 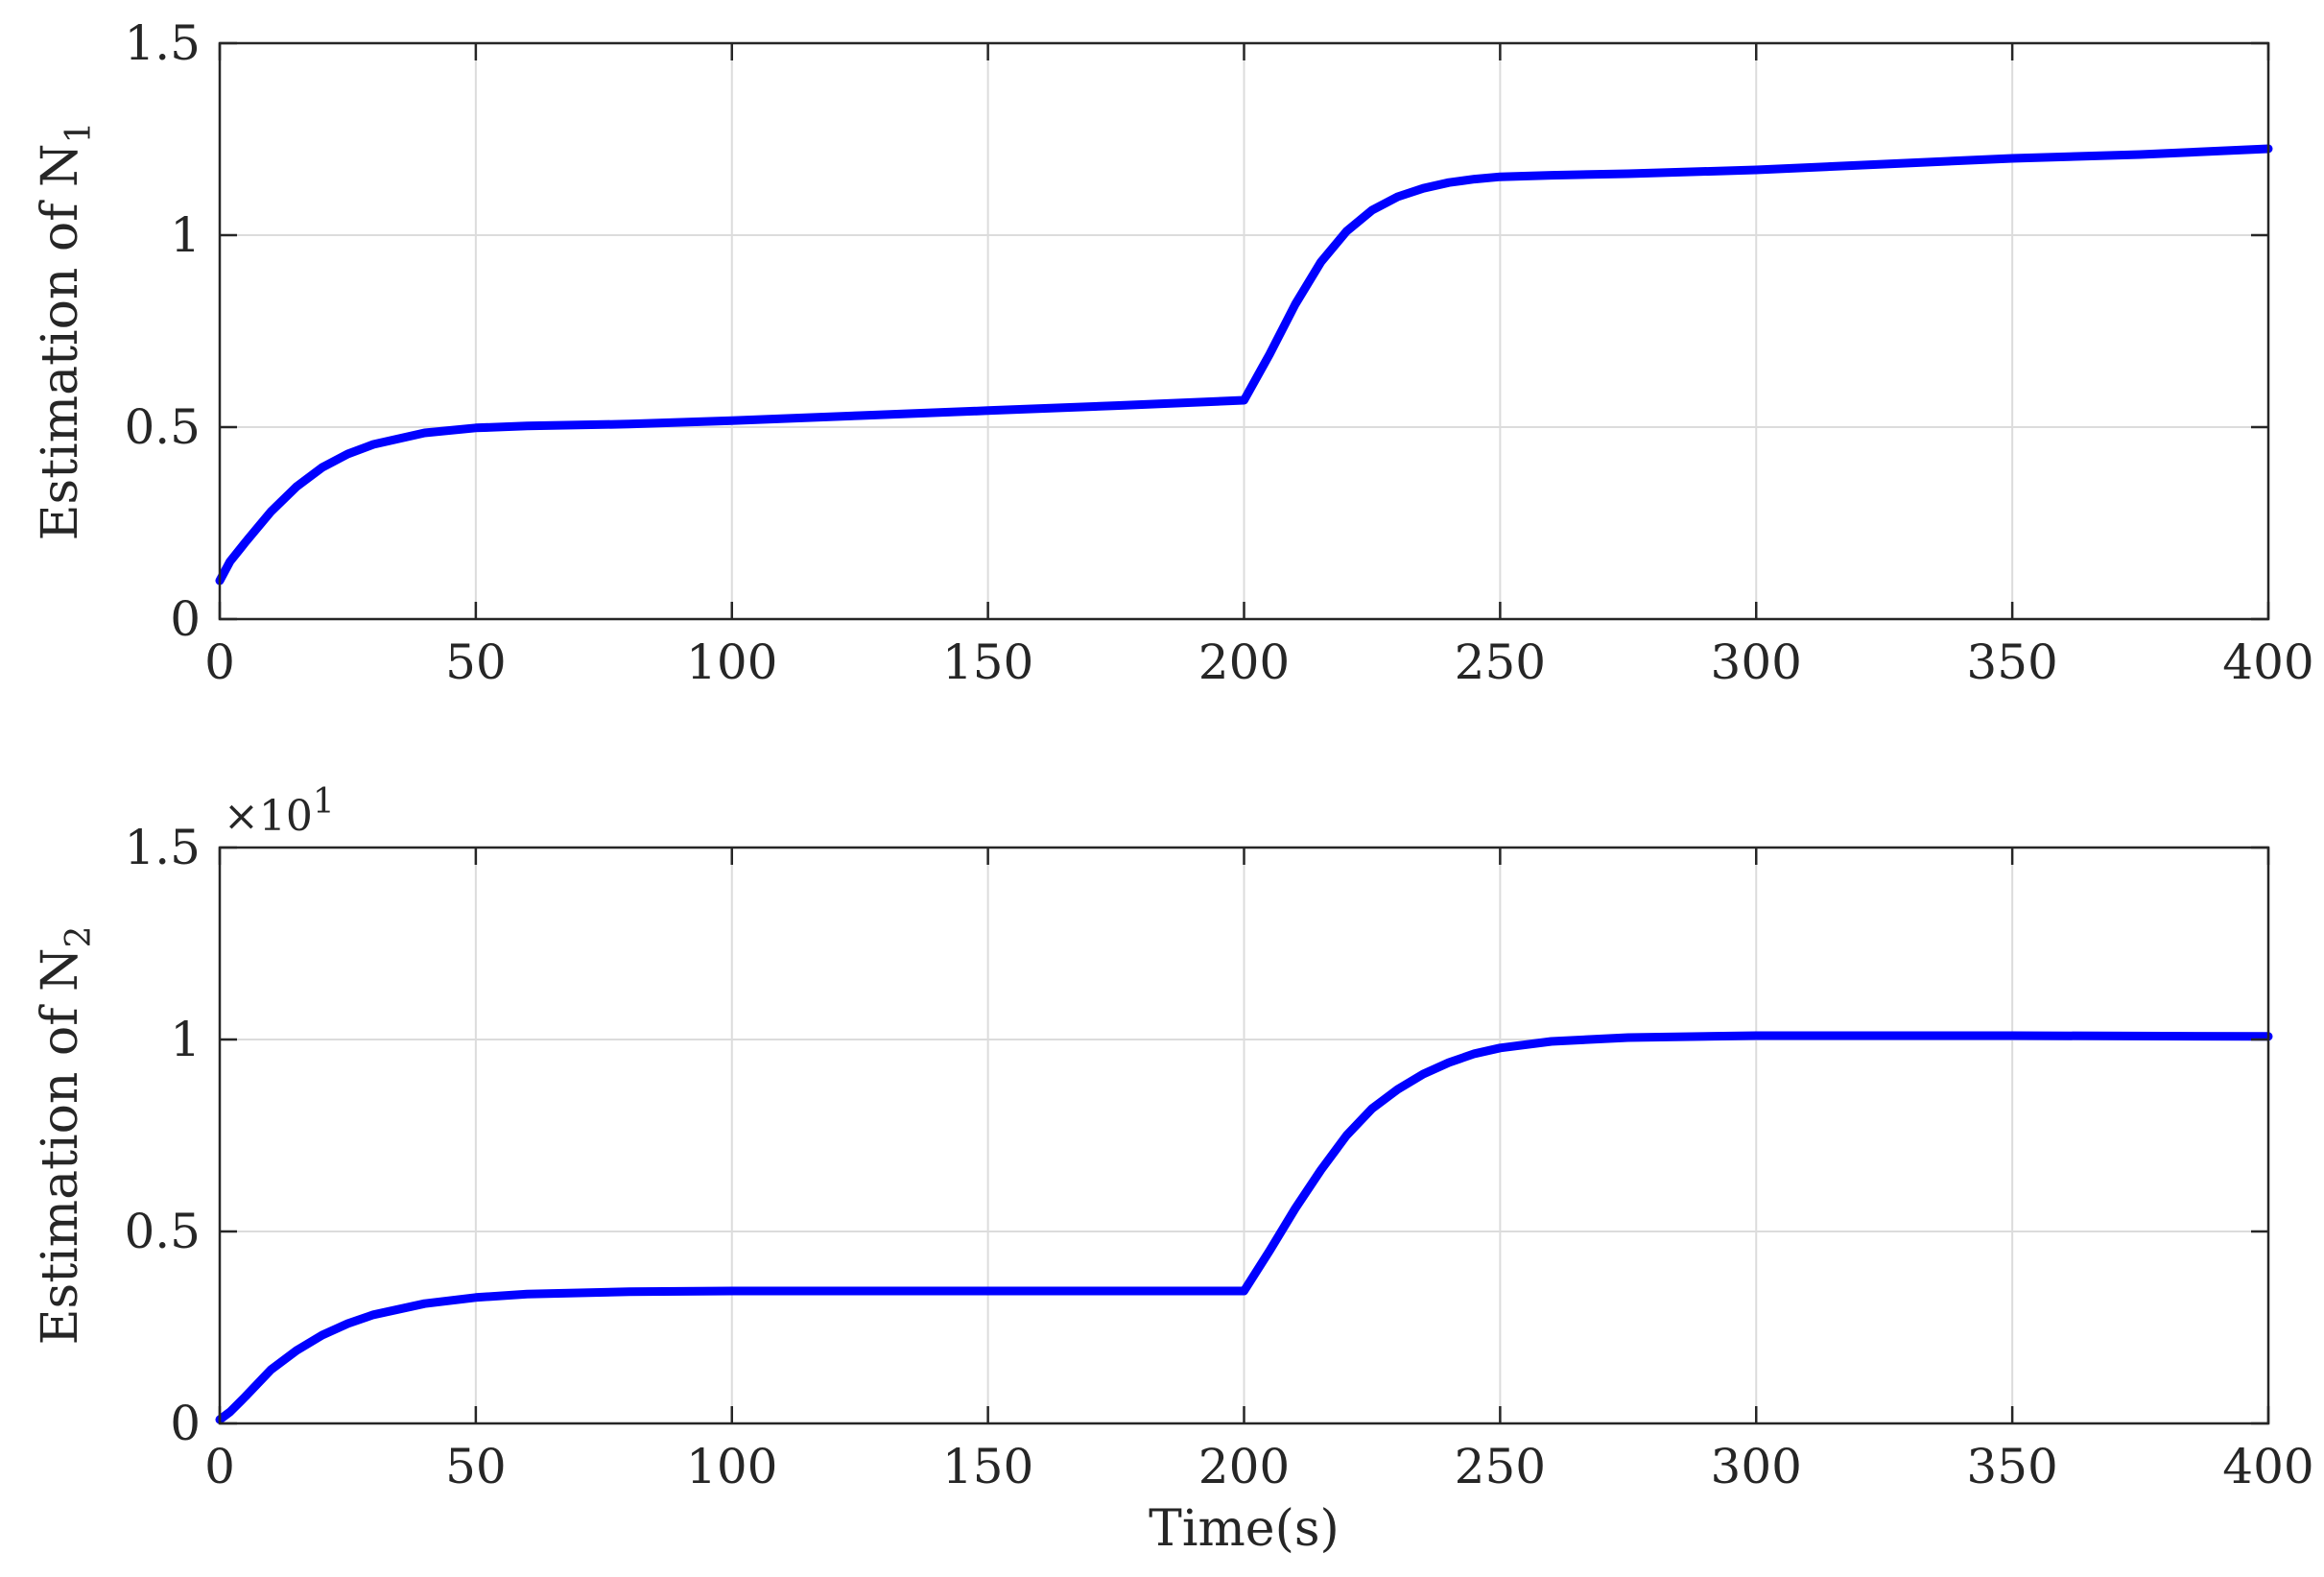 What do you see at coordinates (279, 811) in the screenshot?
I see `y-multiplier-label: ×10¹` at bounding box center [279, 811].